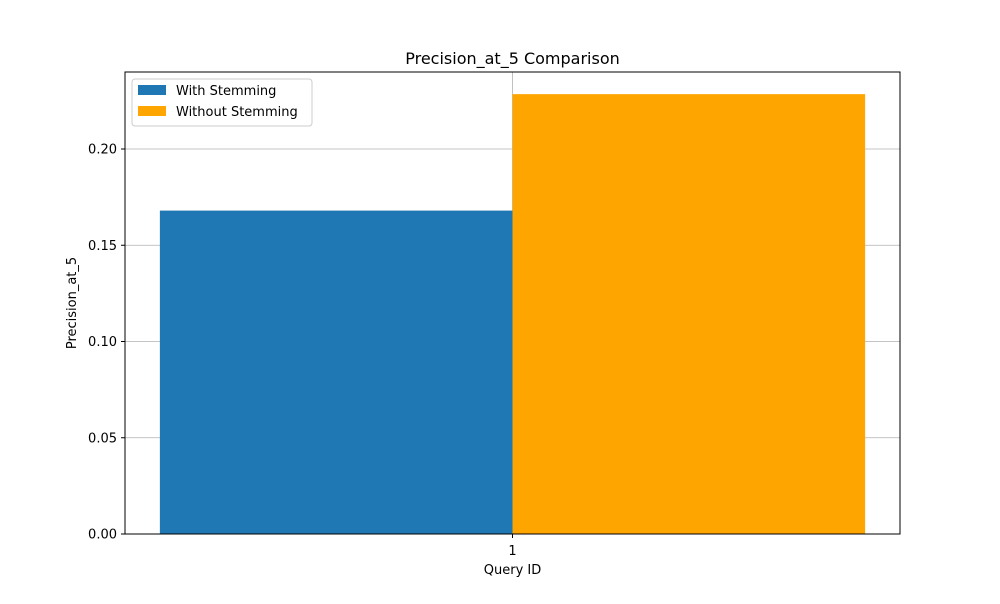  I want to click on x-tick-label: 1, so click(512, 551).